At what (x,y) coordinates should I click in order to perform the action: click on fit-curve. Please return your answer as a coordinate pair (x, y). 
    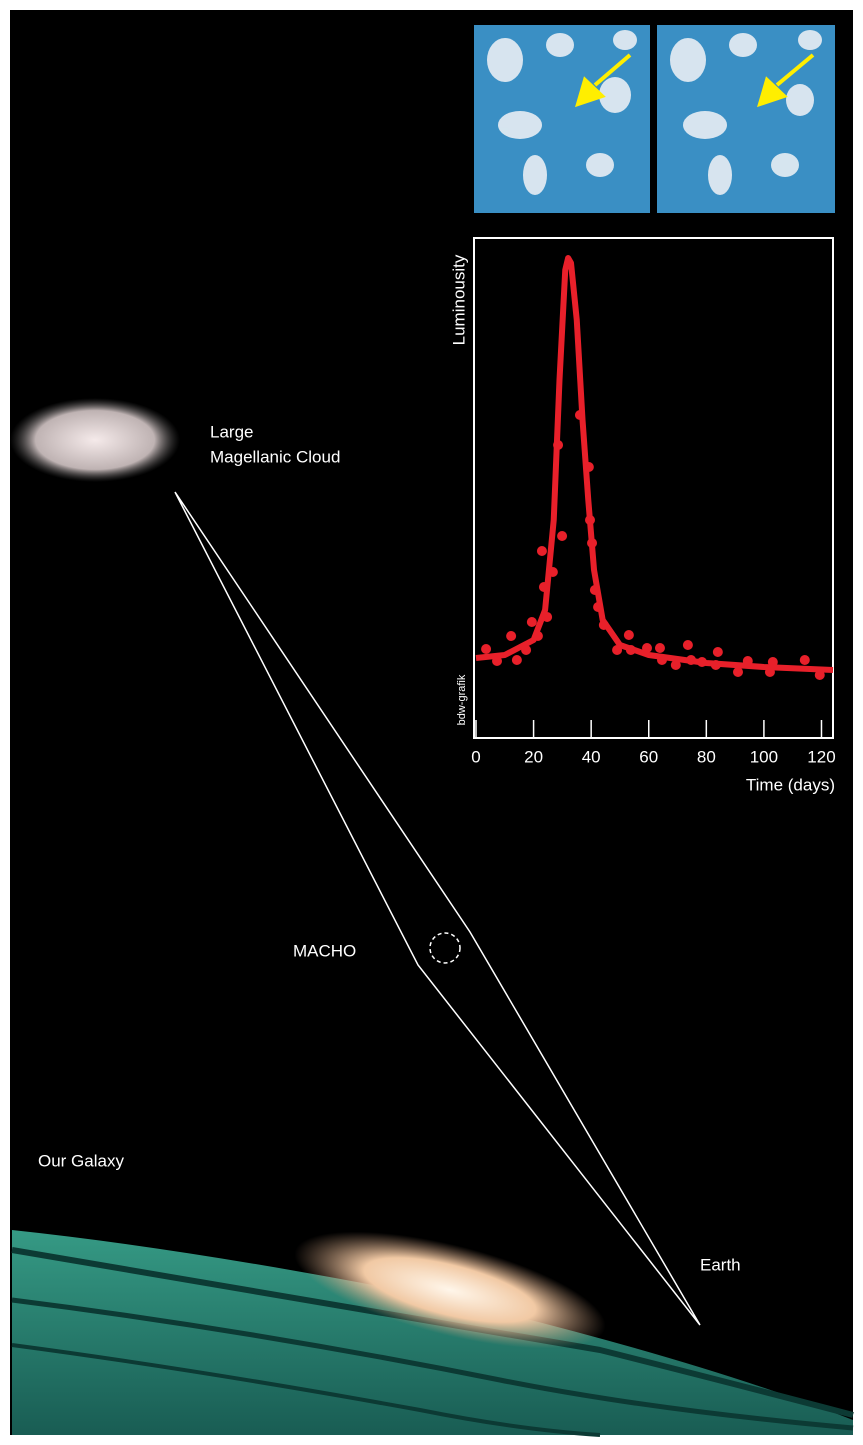
    Looking at the image, I should click on (654, 464).